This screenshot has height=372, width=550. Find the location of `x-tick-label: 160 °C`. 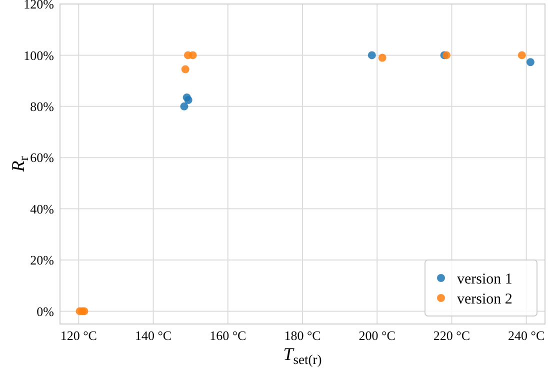

x-tick-label: 160 °C is located at coordinates (228, 335).